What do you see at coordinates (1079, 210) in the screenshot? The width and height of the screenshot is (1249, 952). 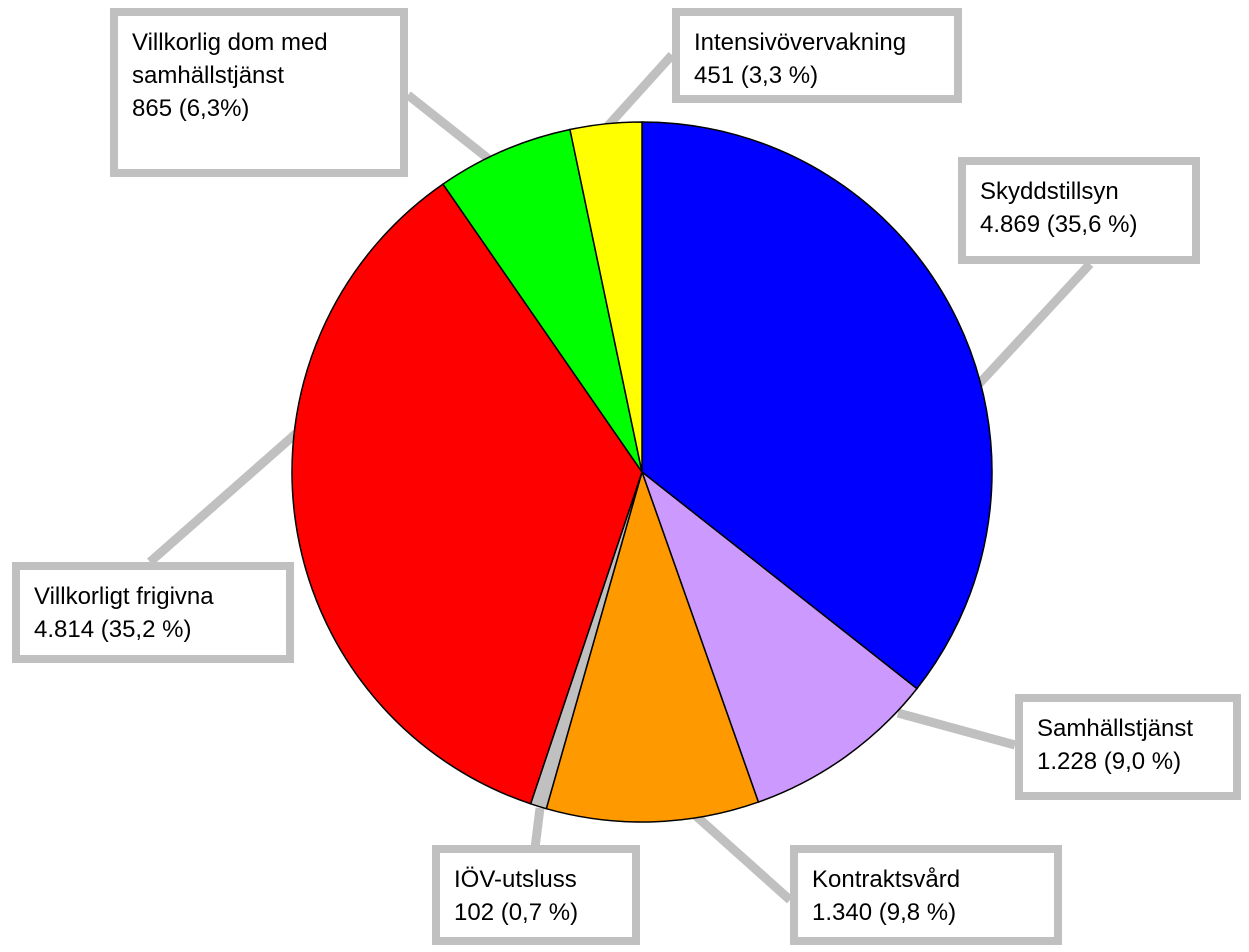 I see `slice-label: Skyddstillsyn 4.869 (35,6 %)` at bounding box center [1079, 210].